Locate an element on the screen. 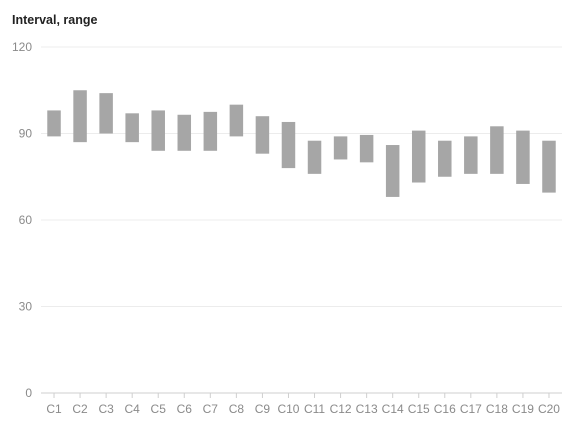  y-tick-label: 120 is located at coordinates (22, 47).